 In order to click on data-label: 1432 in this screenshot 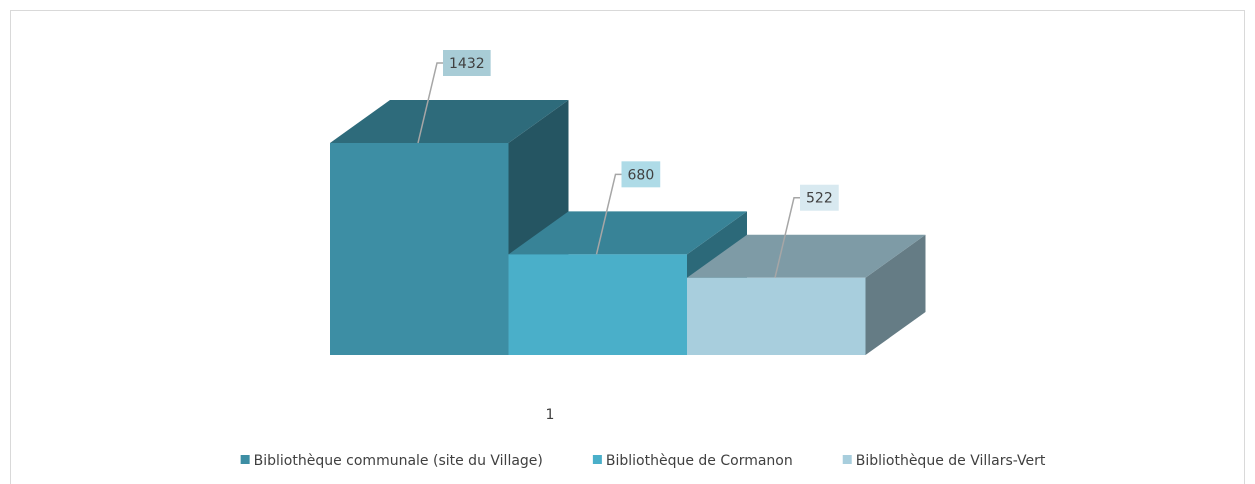, I will do `click(467, 64)`.